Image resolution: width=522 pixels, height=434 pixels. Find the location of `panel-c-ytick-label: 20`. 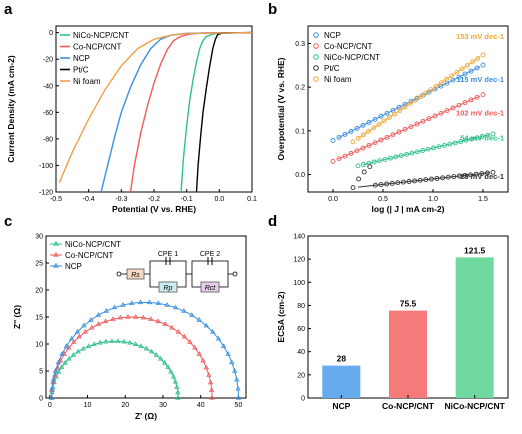

panel-c-ytick-label: 20 is located at coordinates (39, 291).